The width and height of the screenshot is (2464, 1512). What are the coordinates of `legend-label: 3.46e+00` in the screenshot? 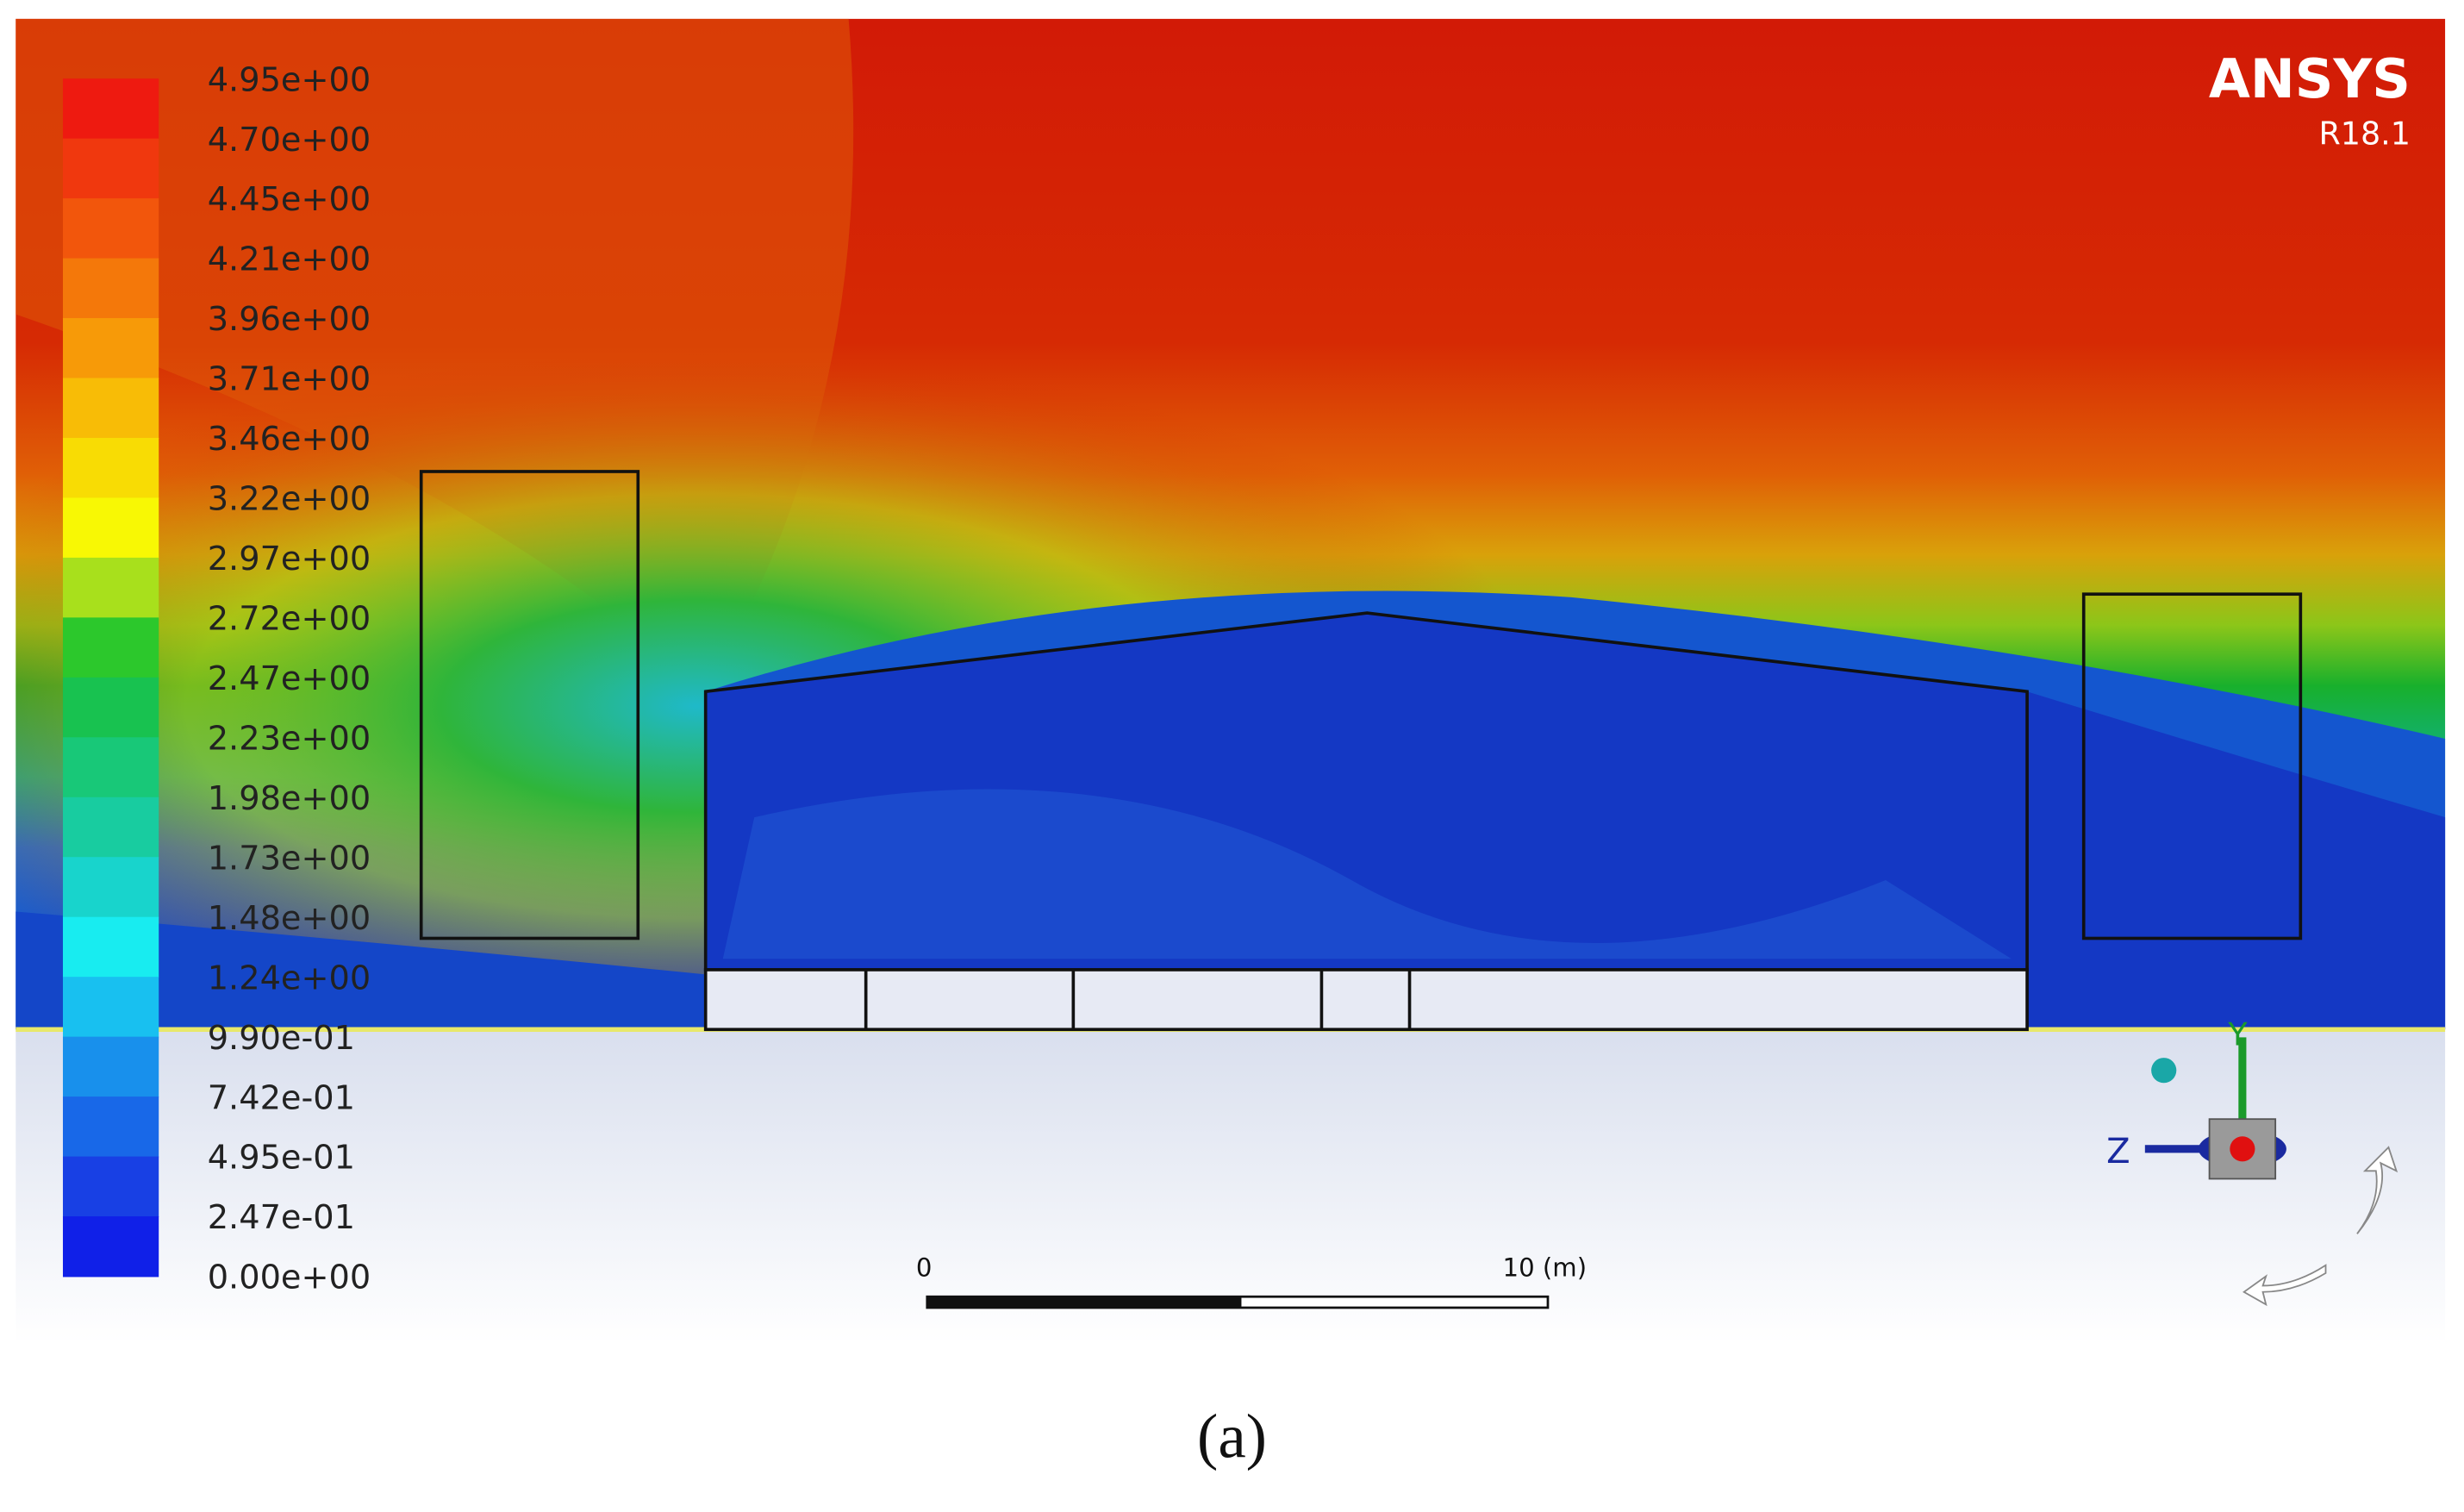 It's located at (289, 439).